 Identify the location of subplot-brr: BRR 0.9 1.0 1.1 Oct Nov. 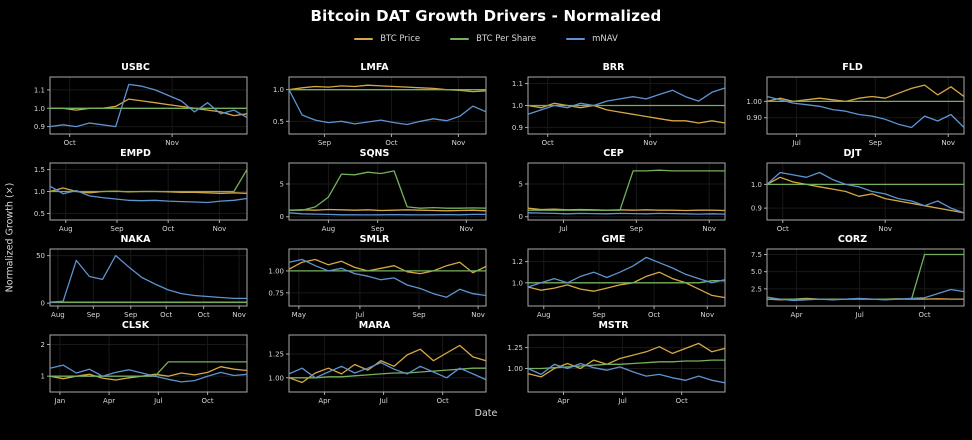
(613, 105).